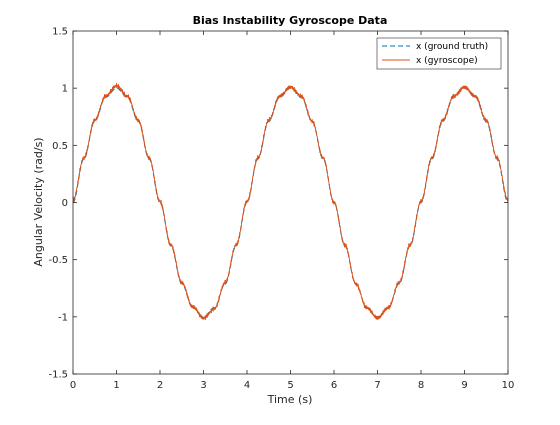 This screenshot has height=425, width=560. I want to click on y-tick-label: -0.5, so click(58, 260).